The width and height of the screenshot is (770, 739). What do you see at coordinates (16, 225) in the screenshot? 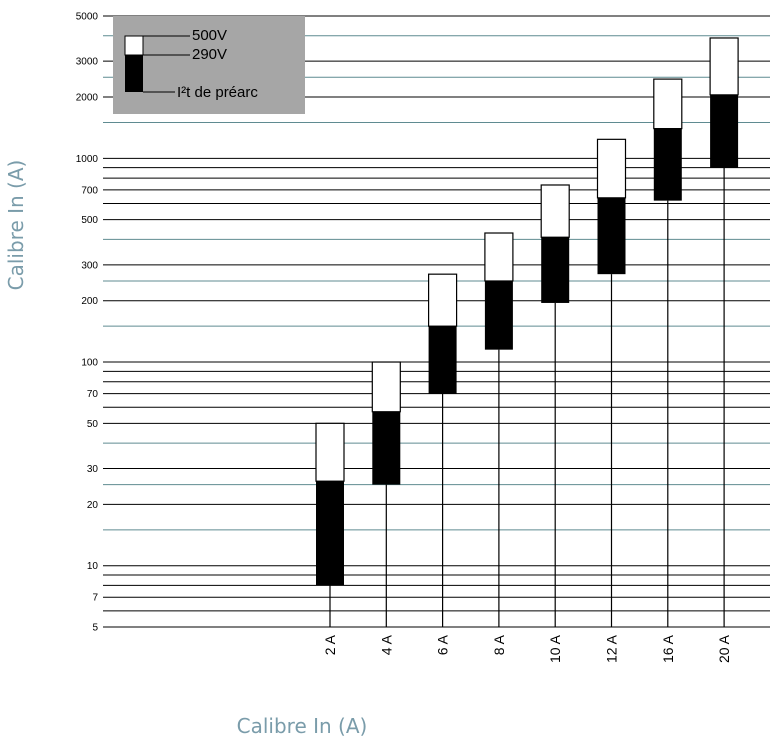
I see `y-axis-title: Calibre In (A)` at bounding box center [16, 225].